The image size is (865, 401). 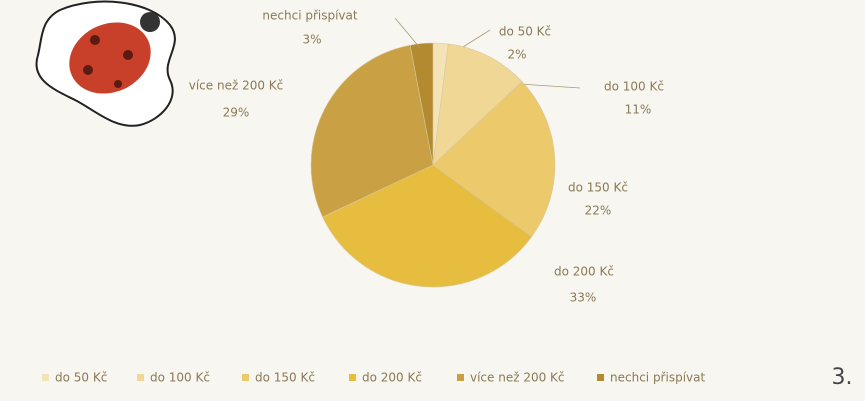 What do you see at coordinates (105, 63) in the screenshot?
I see `ladybug-sticker` at bounding box center [105, 63].